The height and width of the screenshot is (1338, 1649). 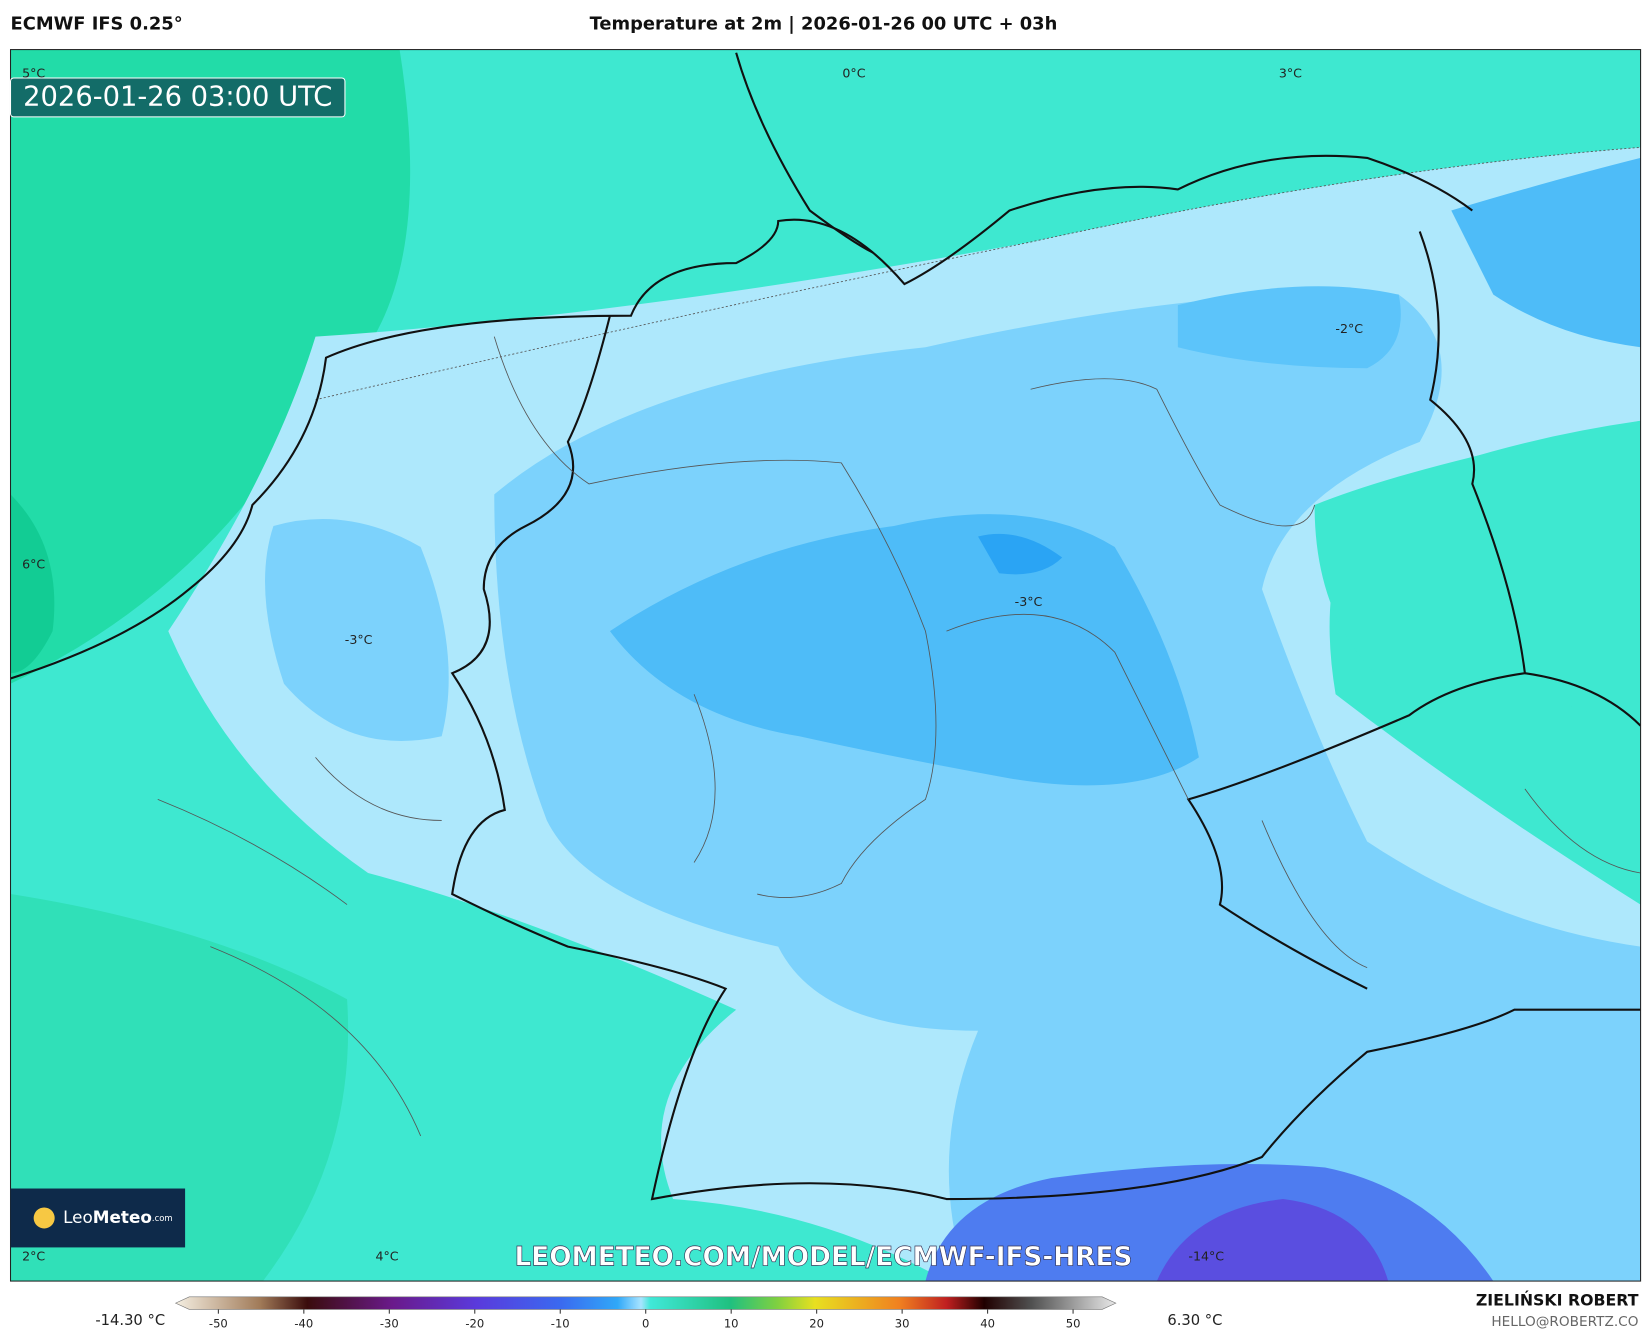 I want to click on valid-time-box, so click(x=177, y=97).